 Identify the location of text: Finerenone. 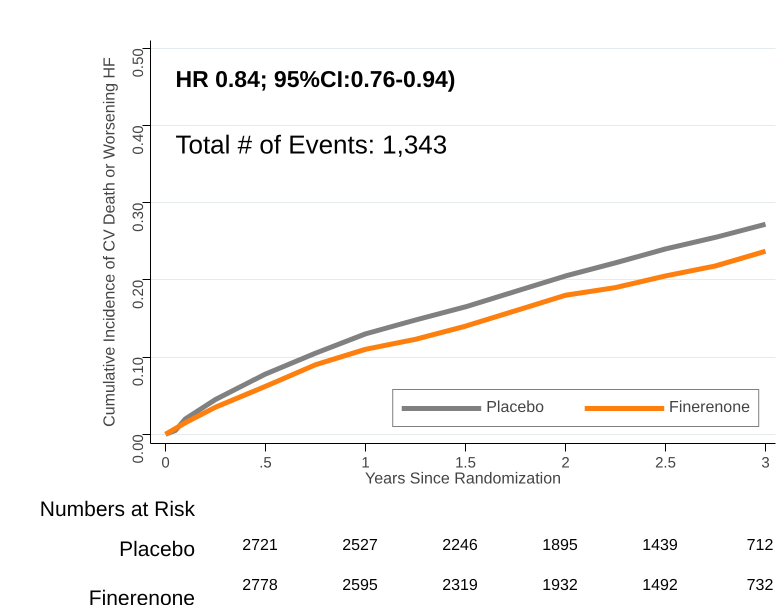
(141, 595).